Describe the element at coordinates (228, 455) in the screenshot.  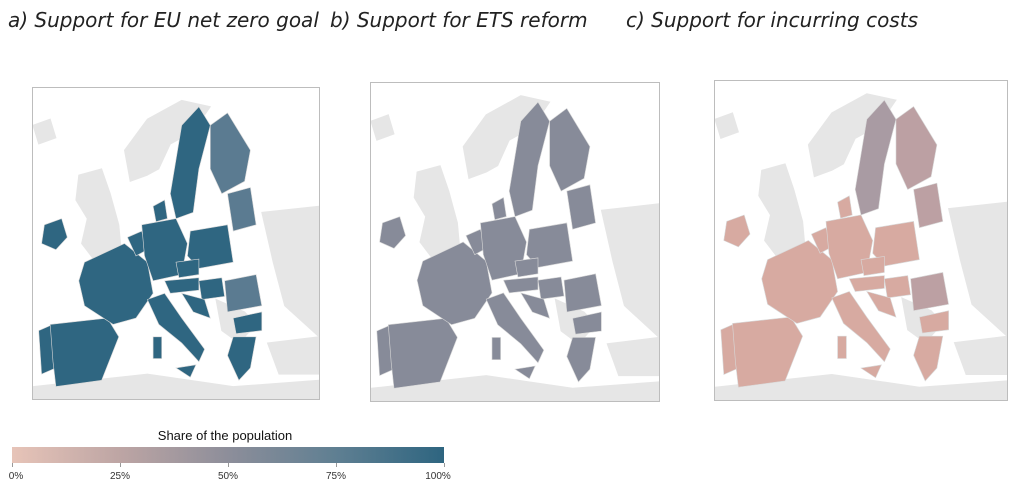
I see `legend-color-bar` at that location.